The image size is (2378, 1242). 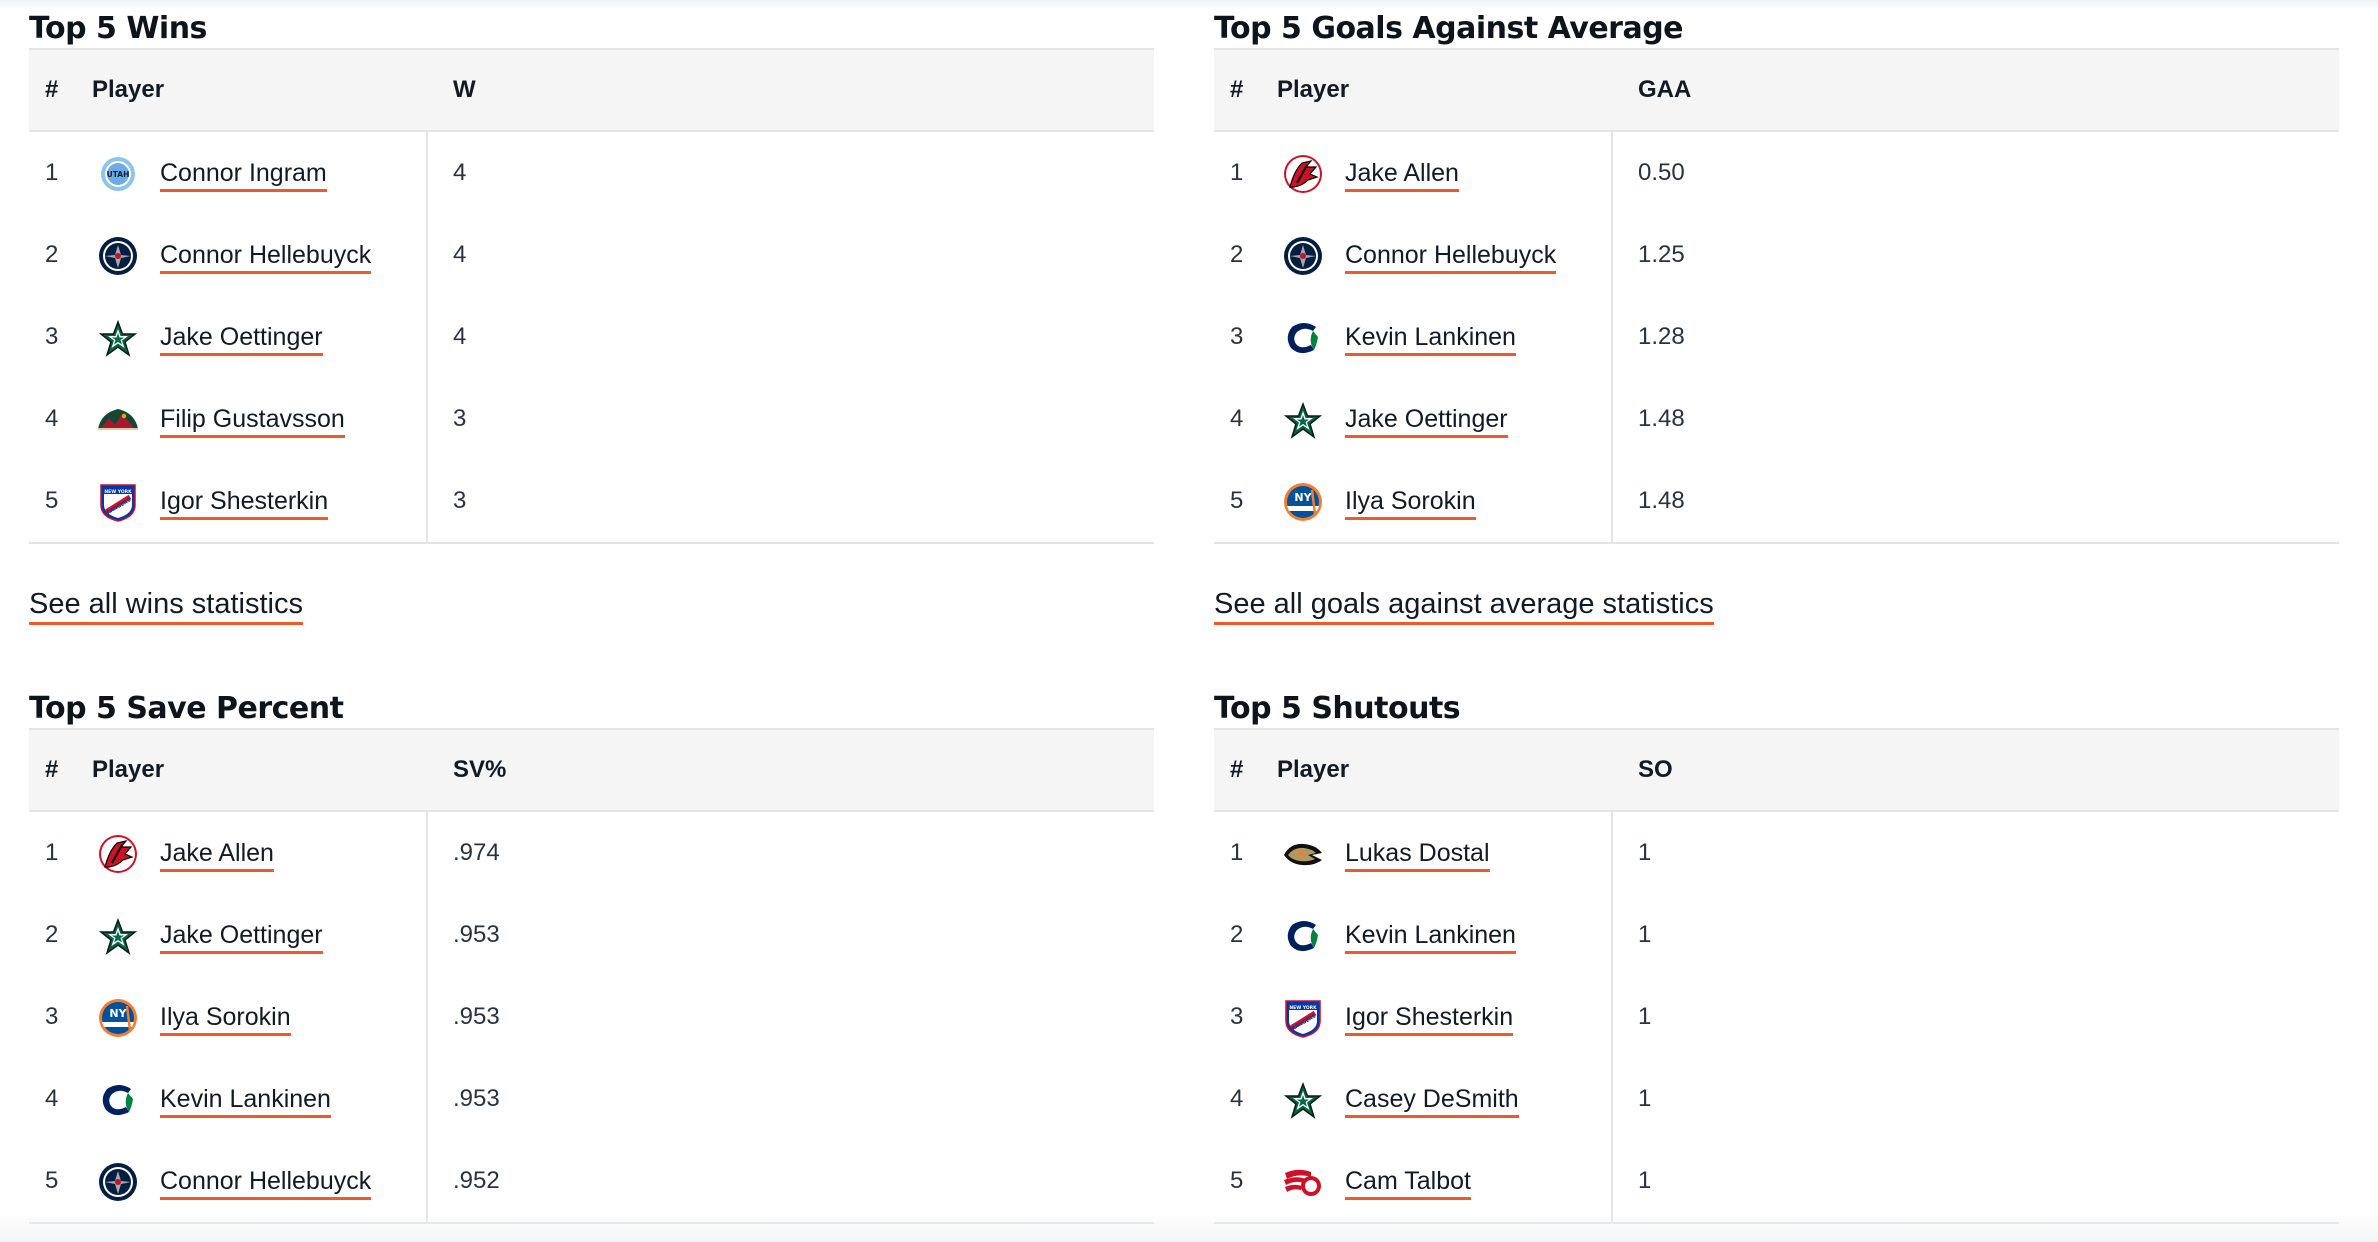 What do you see at coordinates (591, 1181) in the screenshot?
I see `table-row: 5 Connor Hellebuyck .952` at bounding box center [591, 1181].